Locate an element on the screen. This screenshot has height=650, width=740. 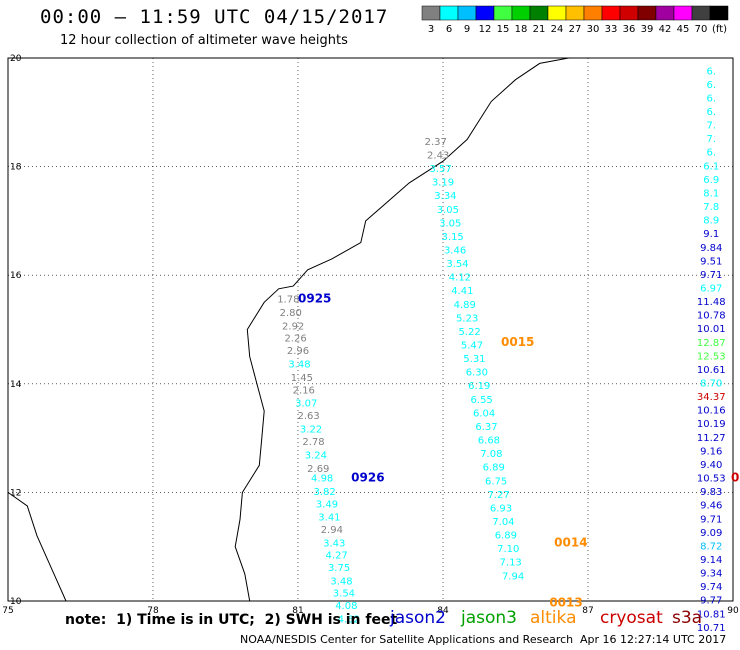
swh-value: 7.94 is located at coordinates (513, 576).